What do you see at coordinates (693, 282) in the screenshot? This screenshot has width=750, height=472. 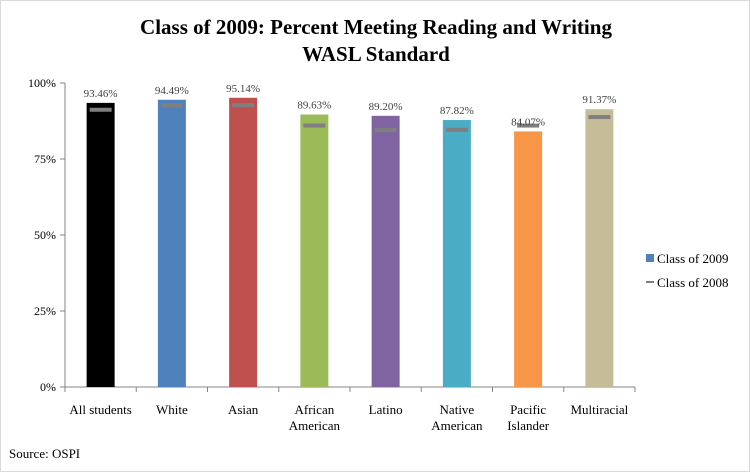 I see `legend-label-class-of-2008: Class of 2008` at bounding box center [693, 282].